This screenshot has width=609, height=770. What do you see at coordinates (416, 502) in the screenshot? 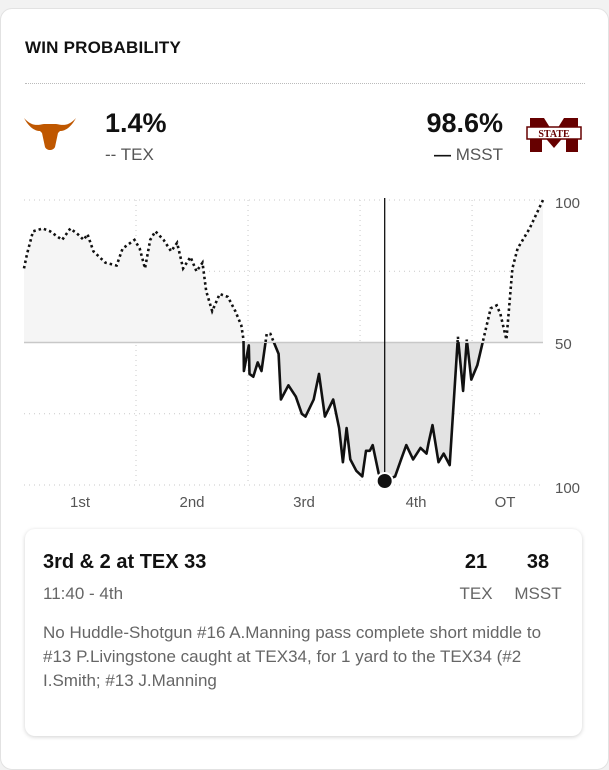
I see `x-tick-label: 4th` at bounding box center [416, 502].